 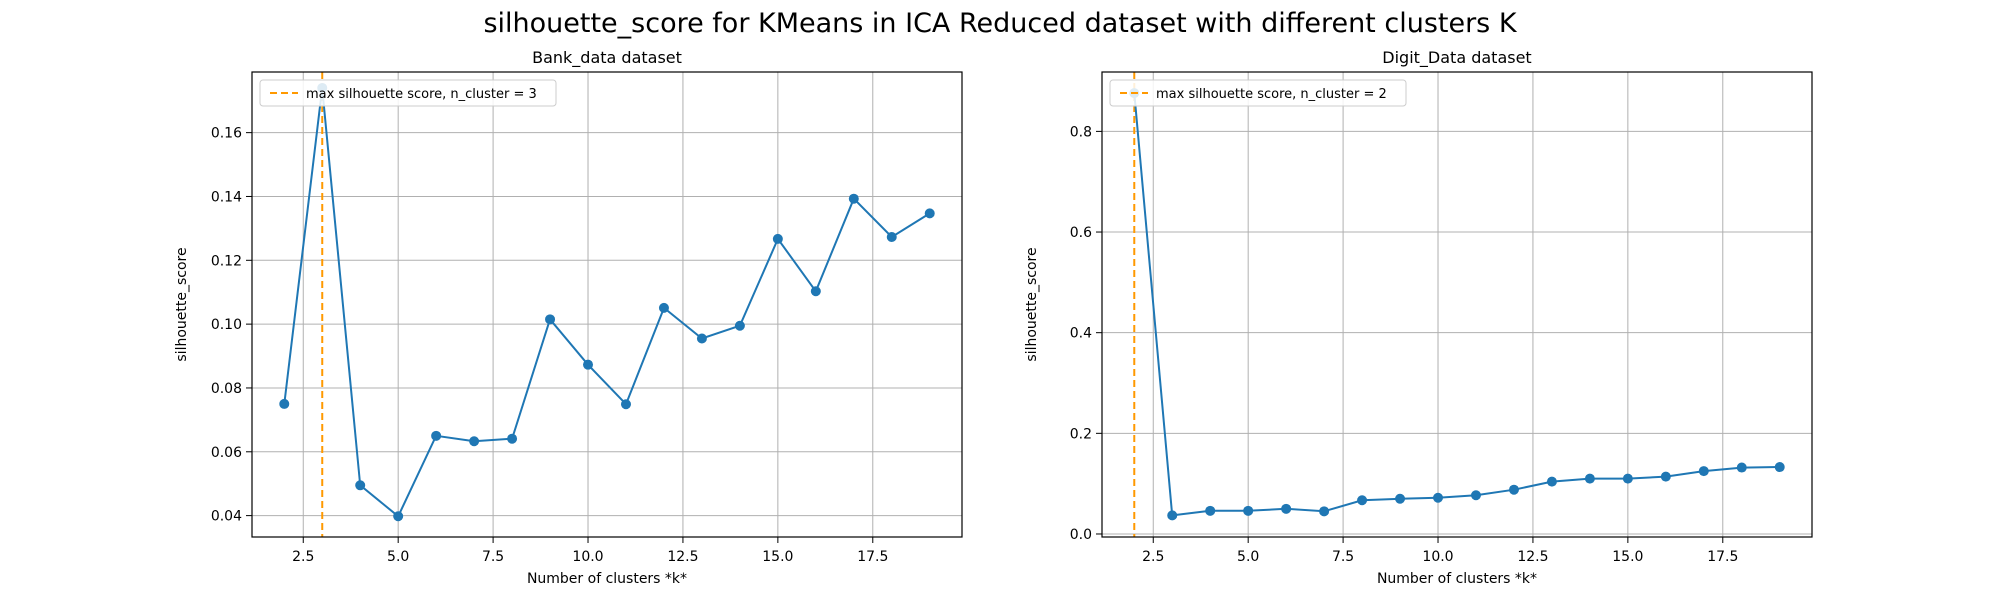 I want to click on legend-label: max silhouette score, n_cluster = 2, so click(x=1271, y=94).